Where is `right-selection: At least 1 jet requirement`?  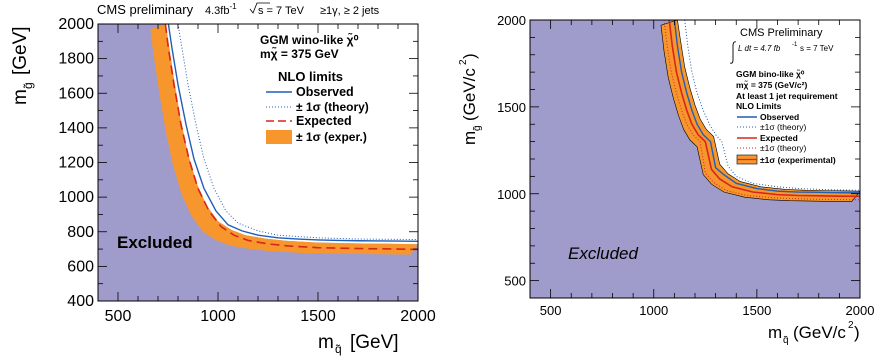
right-selection: At least 1 jet requirement is located at coordinates (787, 96).